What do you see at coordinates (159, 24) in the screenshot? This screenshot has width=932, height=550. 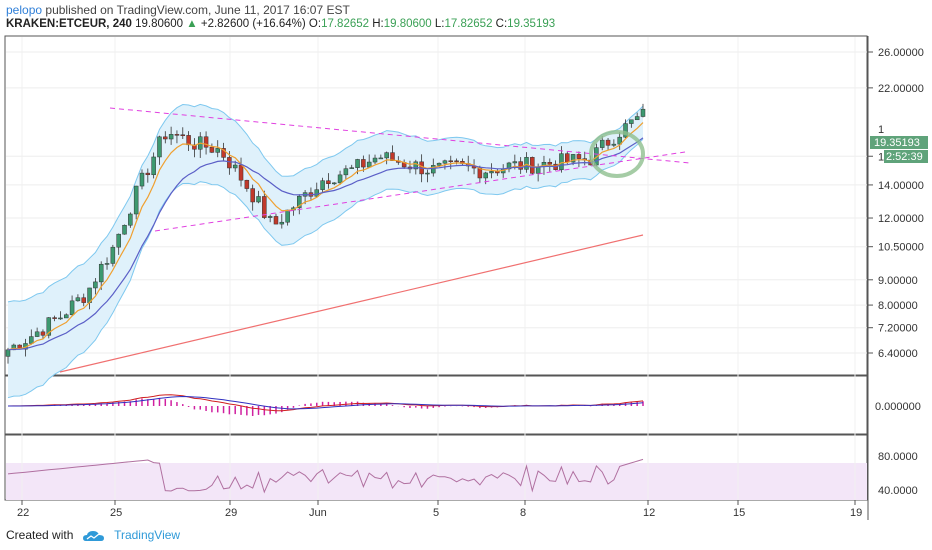 I see `last-price: 19.80600` at bounding box center [159, 24].